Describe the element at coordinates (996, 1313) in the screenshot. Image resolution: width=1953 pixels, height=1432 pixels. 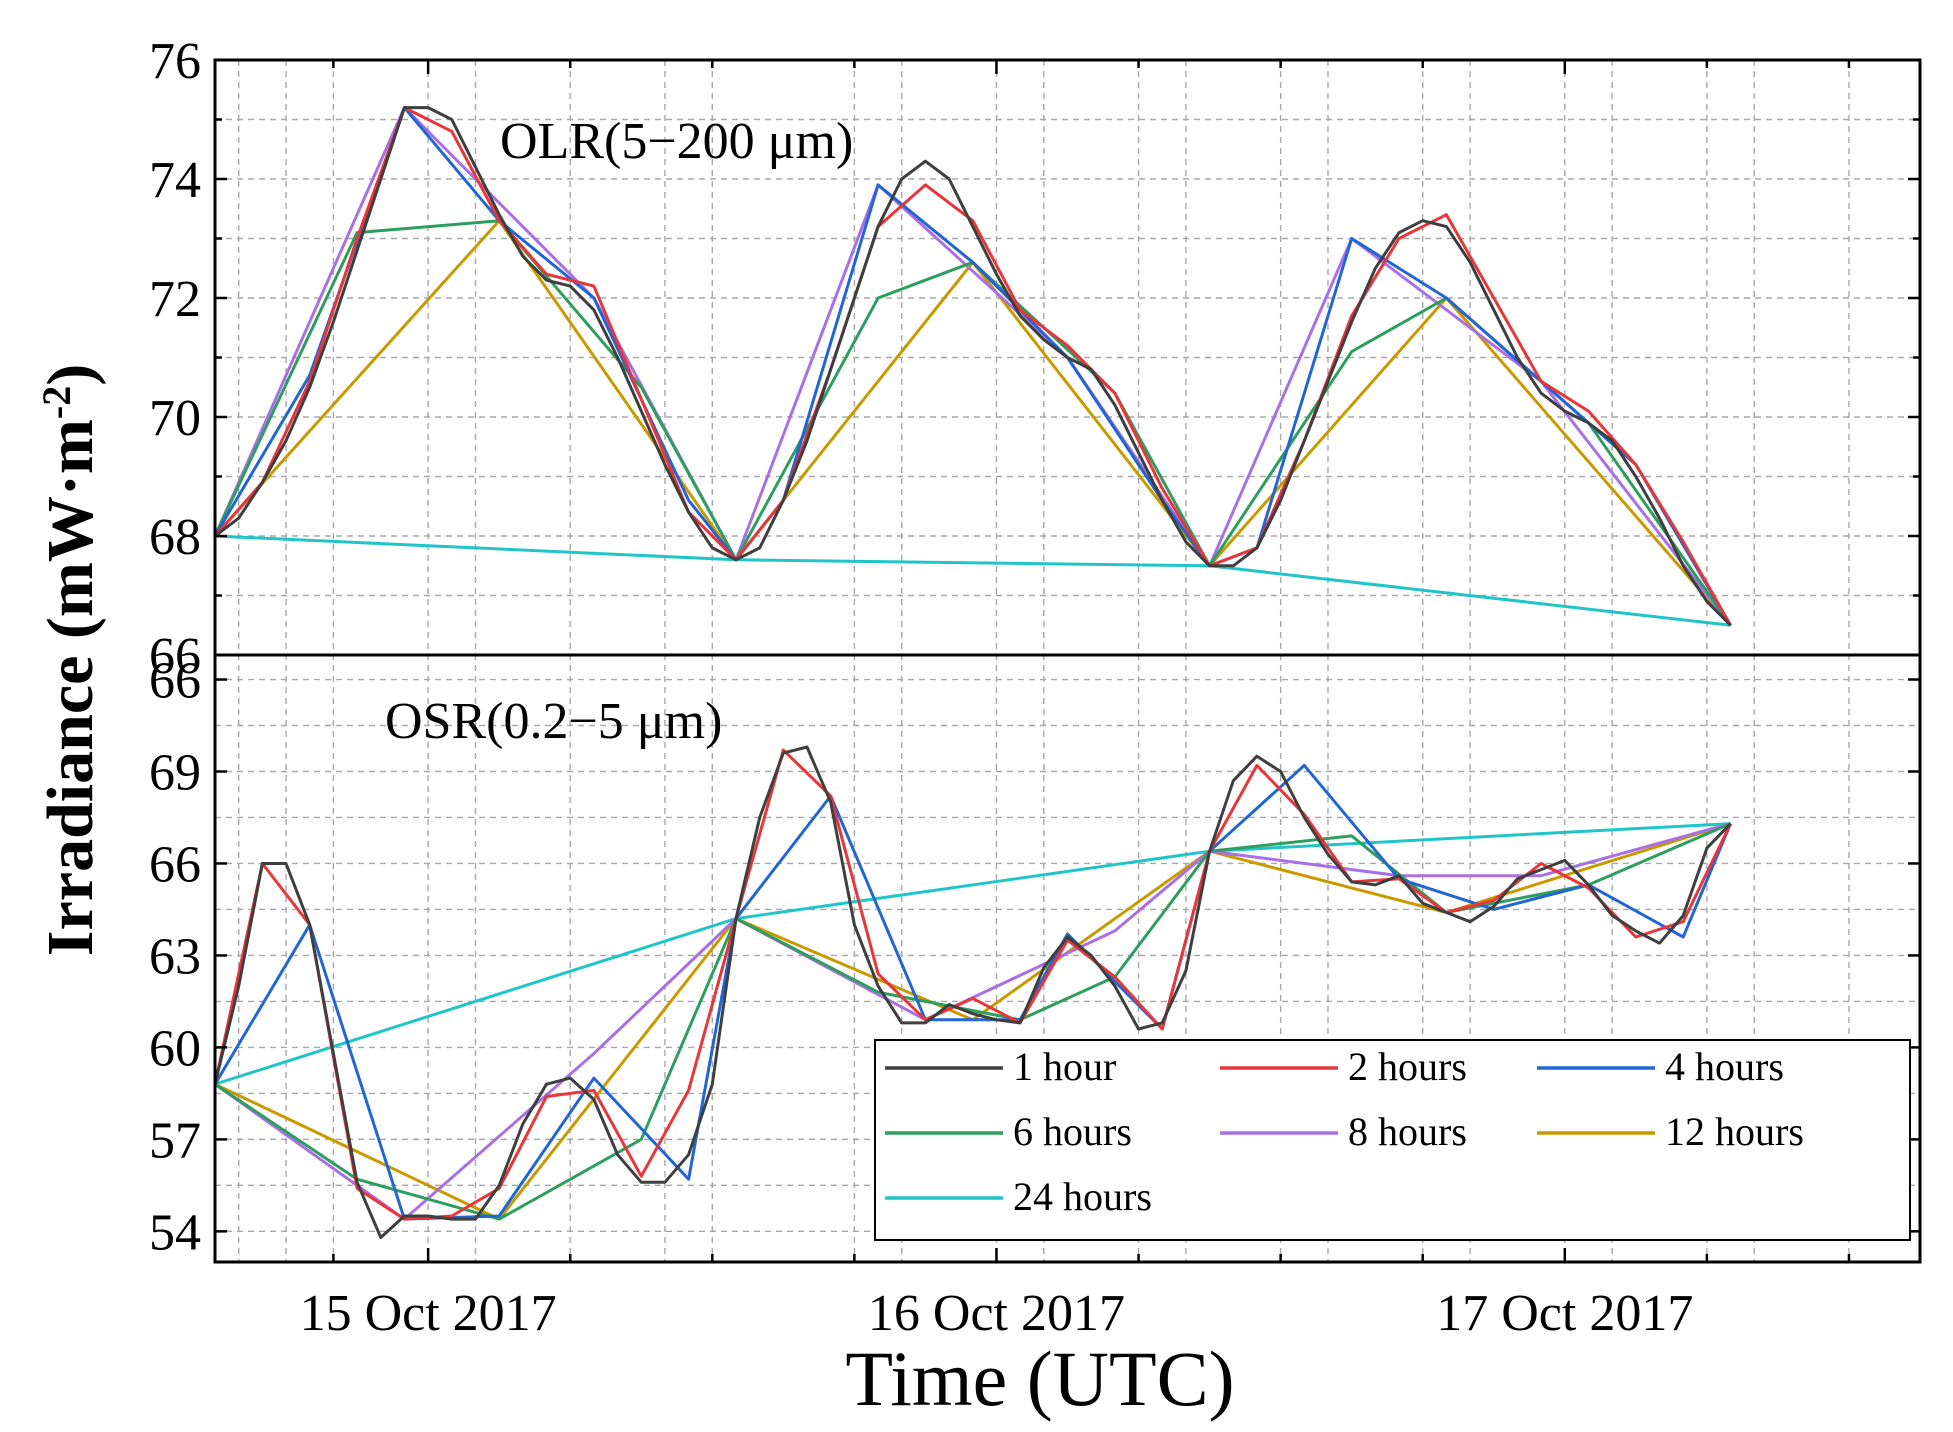
I see `x-tick-label: 16 Oct 2017` at that location.